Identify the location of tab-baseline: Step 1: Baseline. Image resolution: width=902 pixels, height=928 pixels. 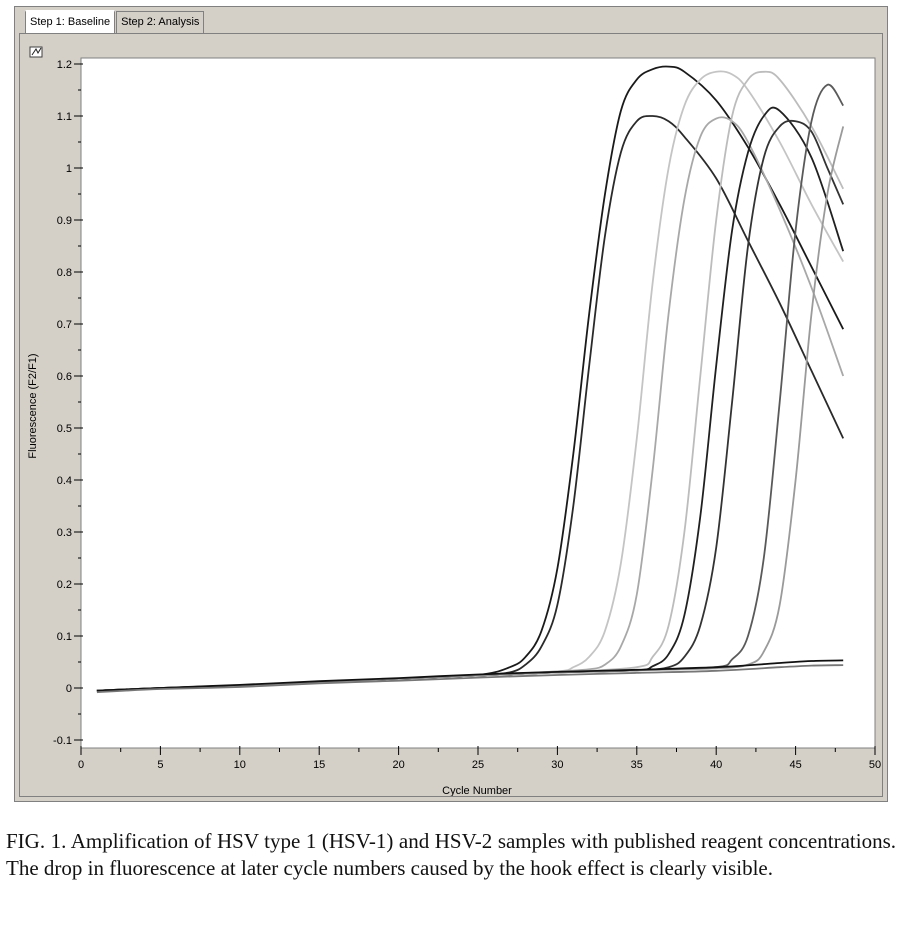
(70, 21).